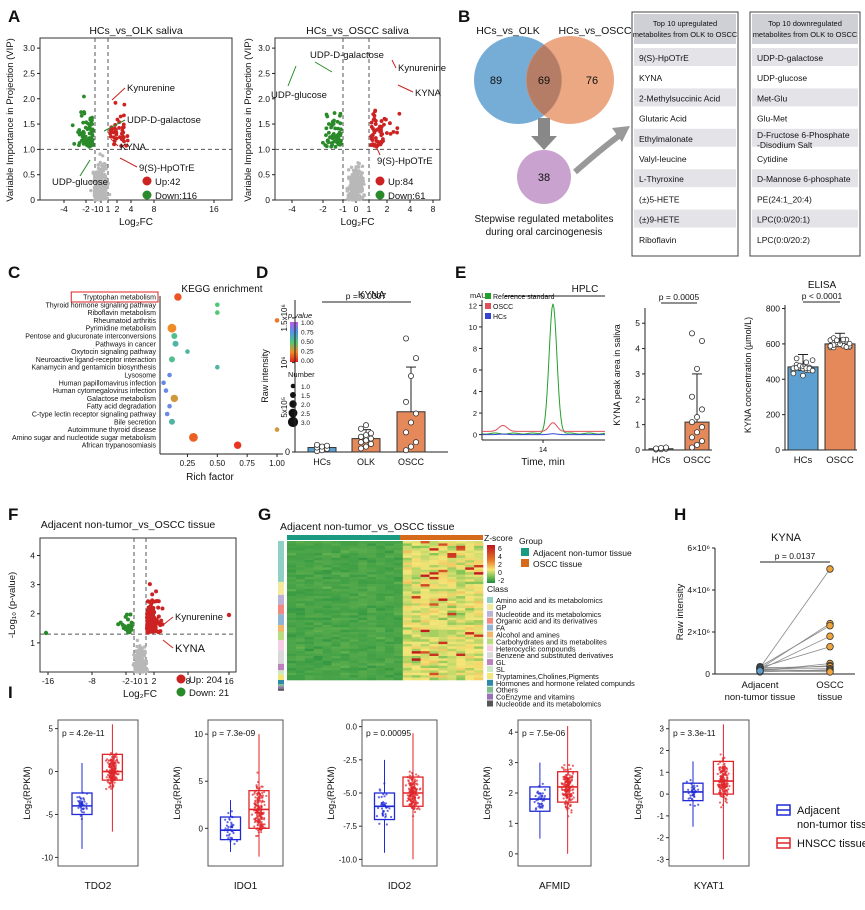 The height and width of the screenshot is (910, 865). Describe the element at coordinates (772, 119) in the screenshot. I see `table-row: Glu-Met` at that location.